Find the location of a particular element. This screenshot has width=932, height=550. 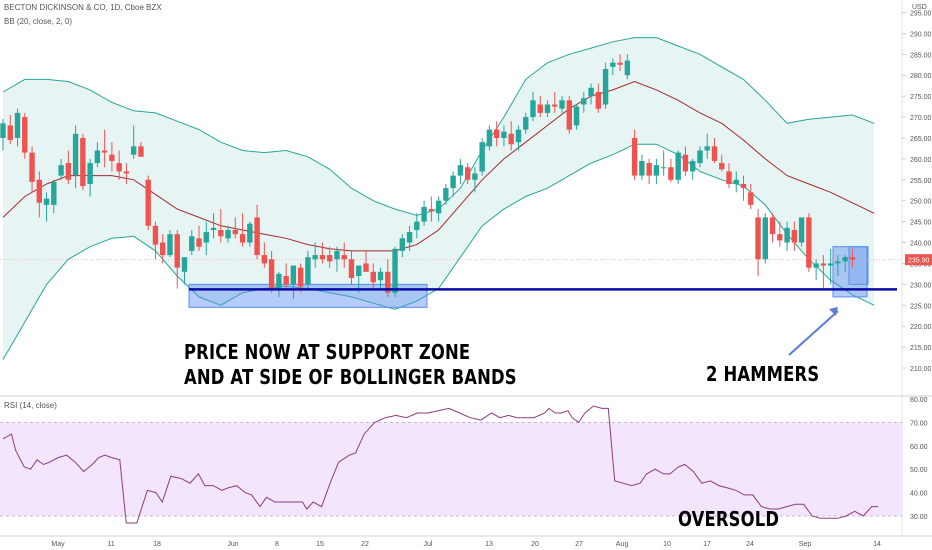

rsi-legend: RSI (14, close) is located at coordinates (30, 405).